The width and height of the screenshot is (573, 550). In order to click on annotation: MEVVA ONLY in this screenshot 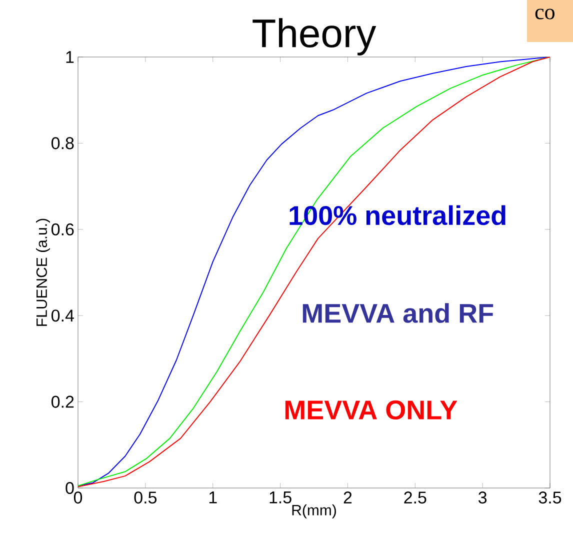, I will do `click(371, 410)`.